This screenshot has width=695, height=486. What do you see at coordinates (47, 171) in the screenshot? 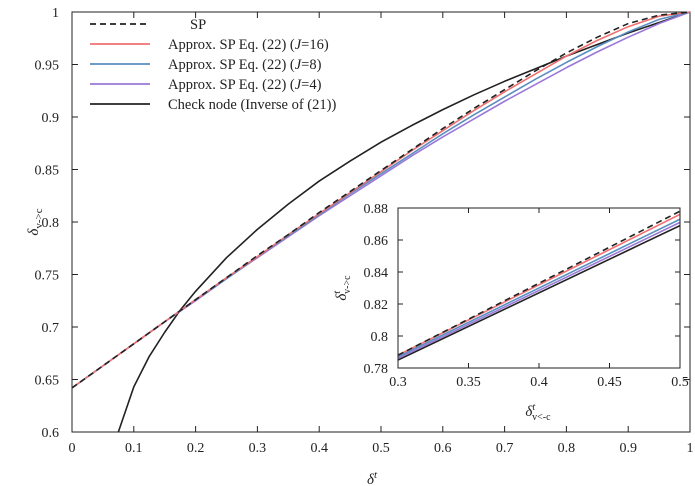
I see `main-y-tick-label: 0.85` at bounding box center [47, 171].